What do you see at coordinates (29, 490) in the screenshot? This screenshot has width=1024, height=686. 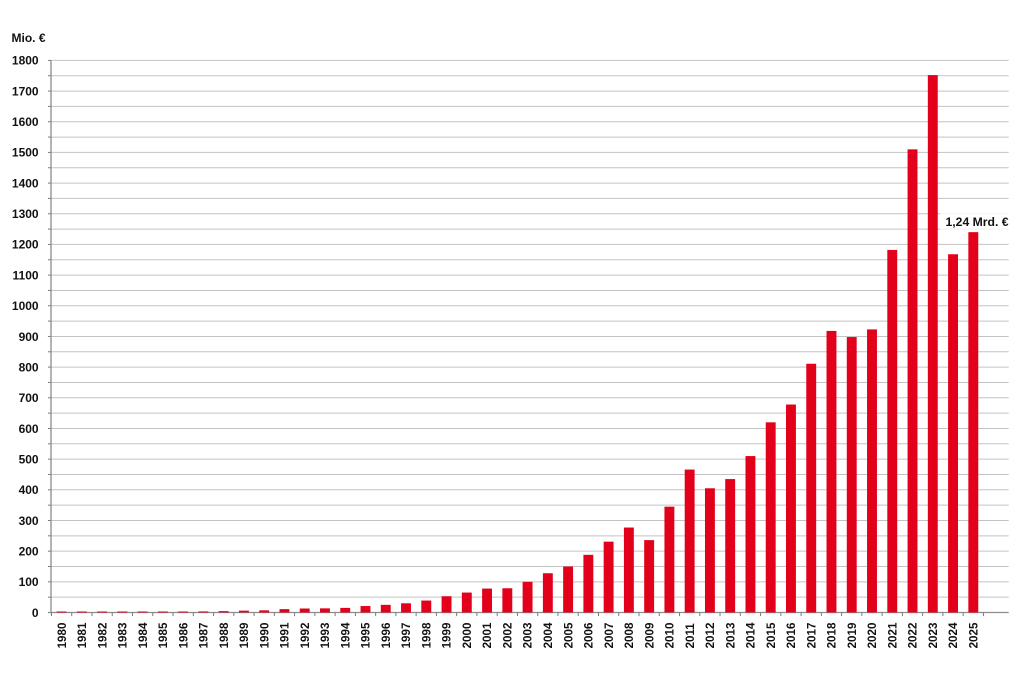 I see `svg-text: 400` at bounding box center [29, 490].